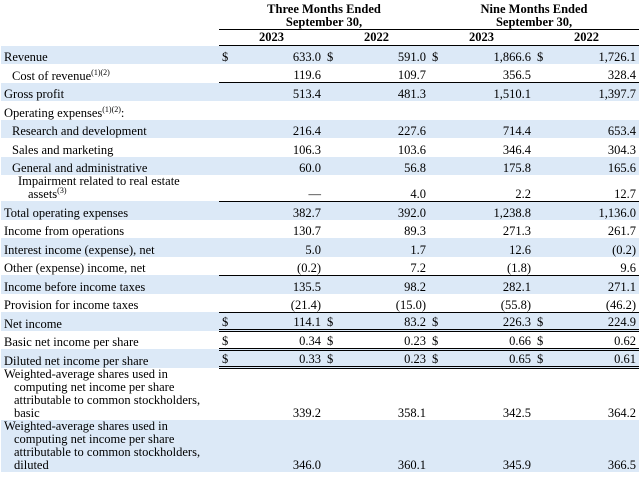  Describe the element at coordinates (383, 54) in the screenshot. I see `value-cell: 591.0` at that location.